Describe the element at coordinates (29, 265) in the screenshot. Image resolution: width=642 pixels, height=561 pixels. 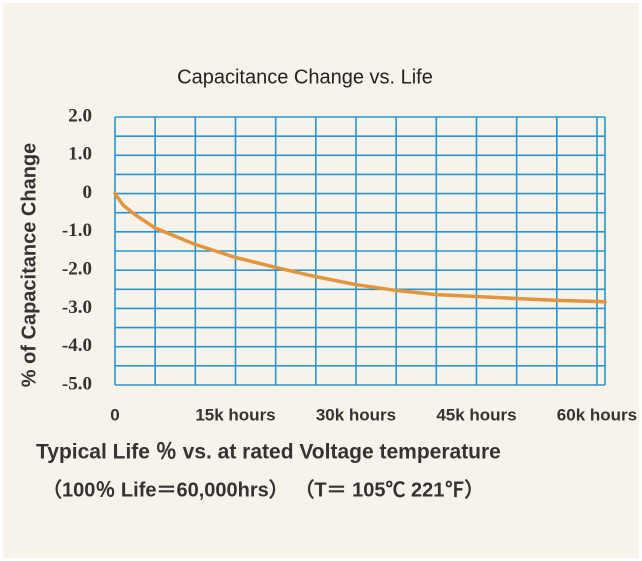
I see `y-axis-label: % of Capacitance Change` at that location.